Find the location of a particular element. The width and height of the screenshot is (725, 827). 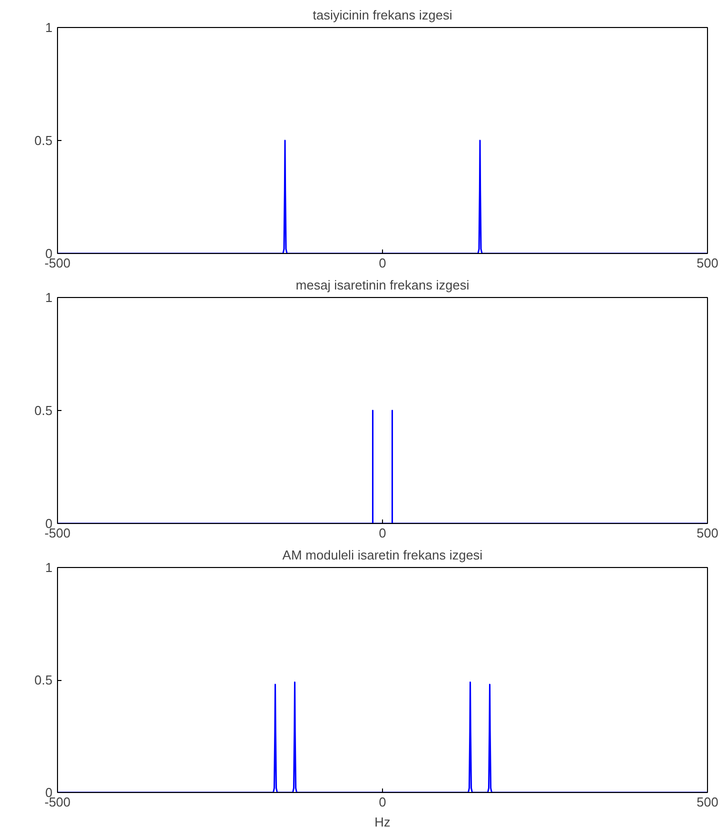

x-axis-title: Hz is located at coordinates (382, 820).